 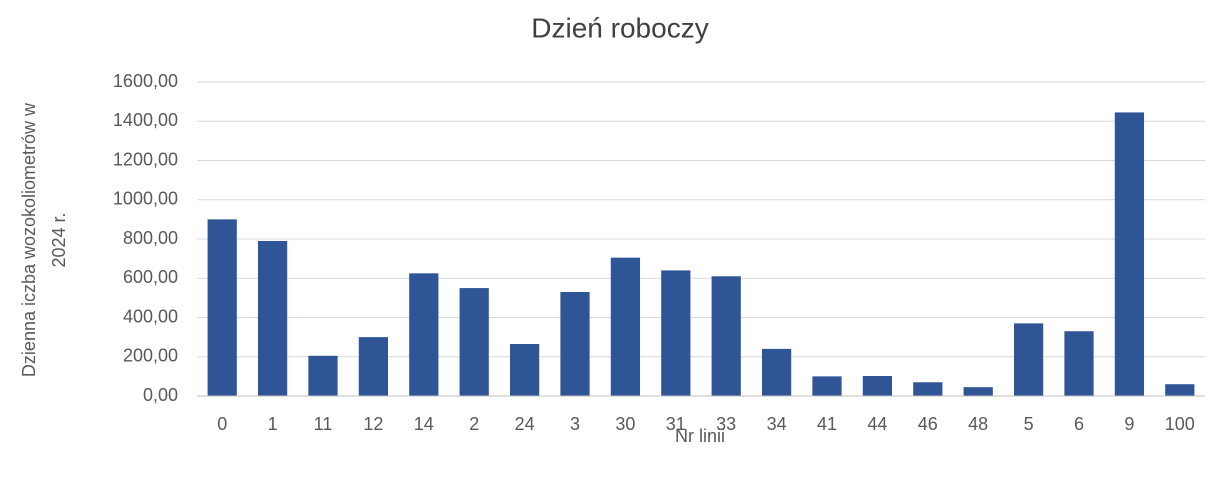 I want to click on x-tick-label: 9, so click(x=1129, y=424).